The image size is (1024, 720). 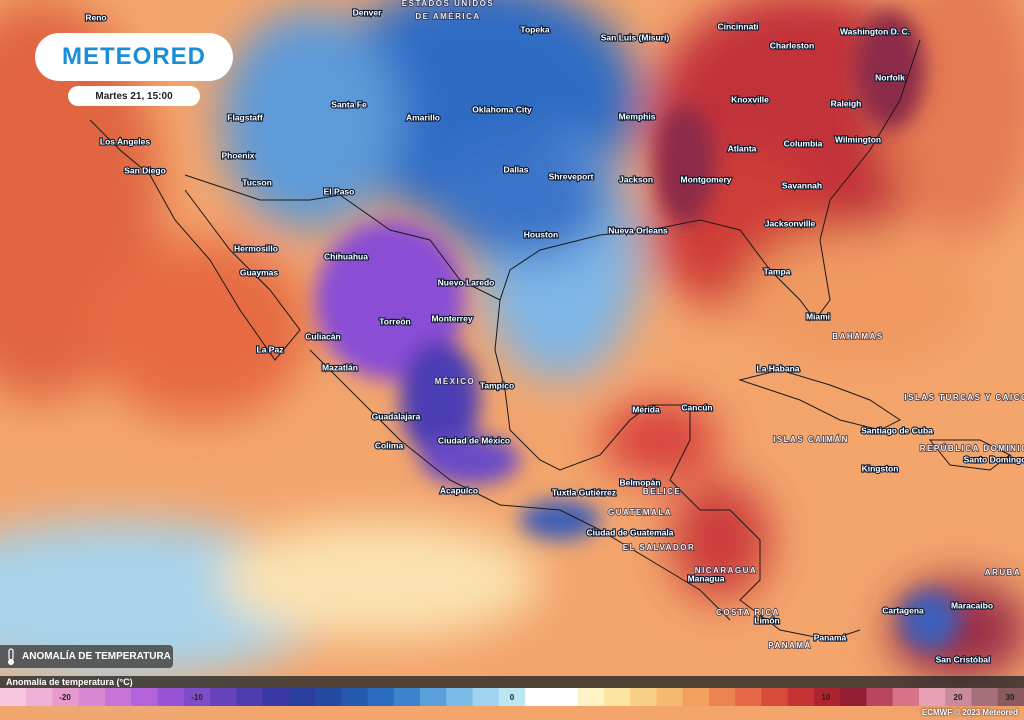 I want to click on city-label: Panamá, so click(x=830, y=637).